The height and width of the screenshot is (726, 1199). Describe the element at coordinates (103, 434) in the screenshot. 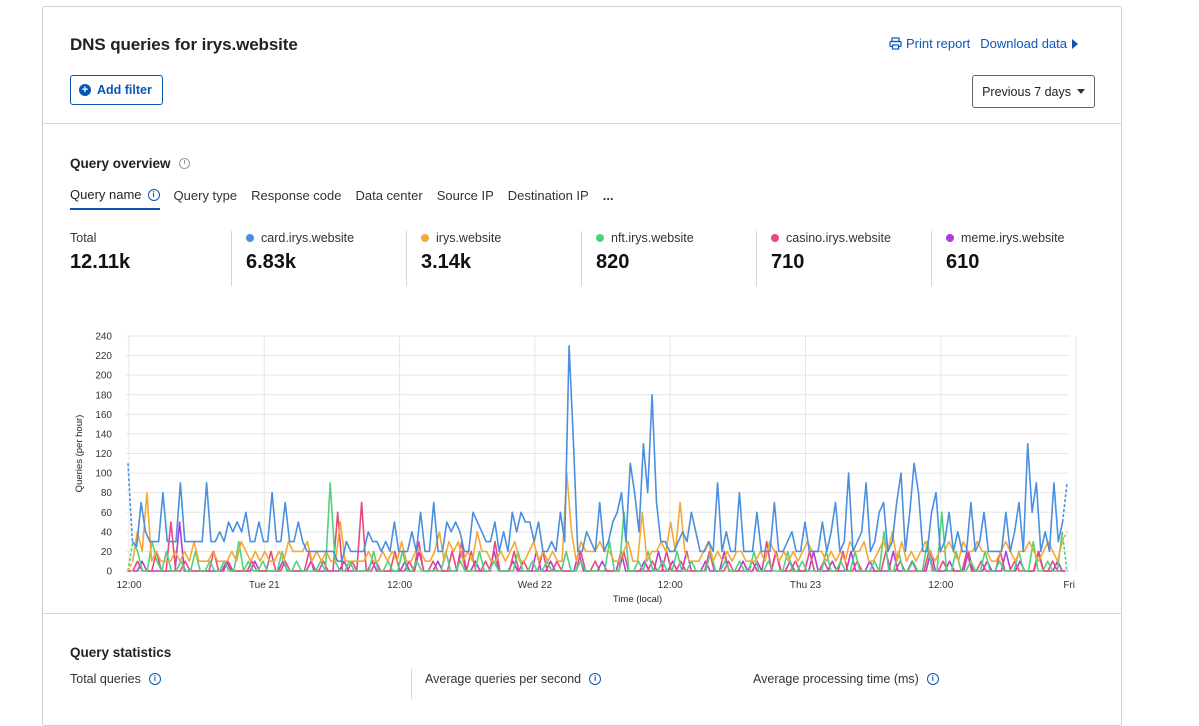

I see `y-tick-label: 140` at that location.